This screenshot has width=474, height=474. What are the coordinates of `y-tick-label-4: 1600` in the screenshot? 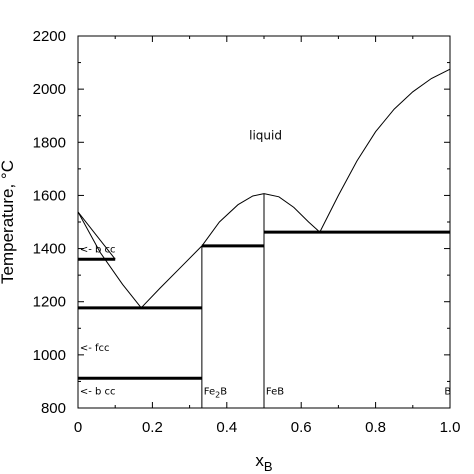 It's located at (49, 195).